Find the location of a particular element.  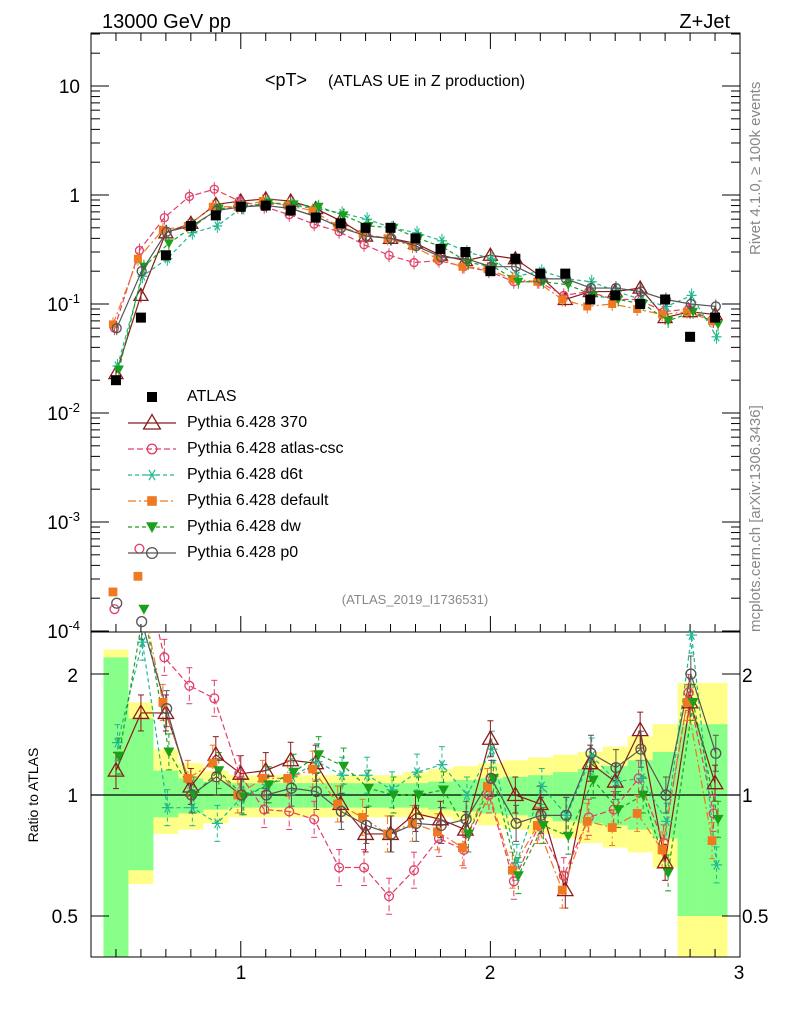

main-series-line is located at coordinates (415, 286).